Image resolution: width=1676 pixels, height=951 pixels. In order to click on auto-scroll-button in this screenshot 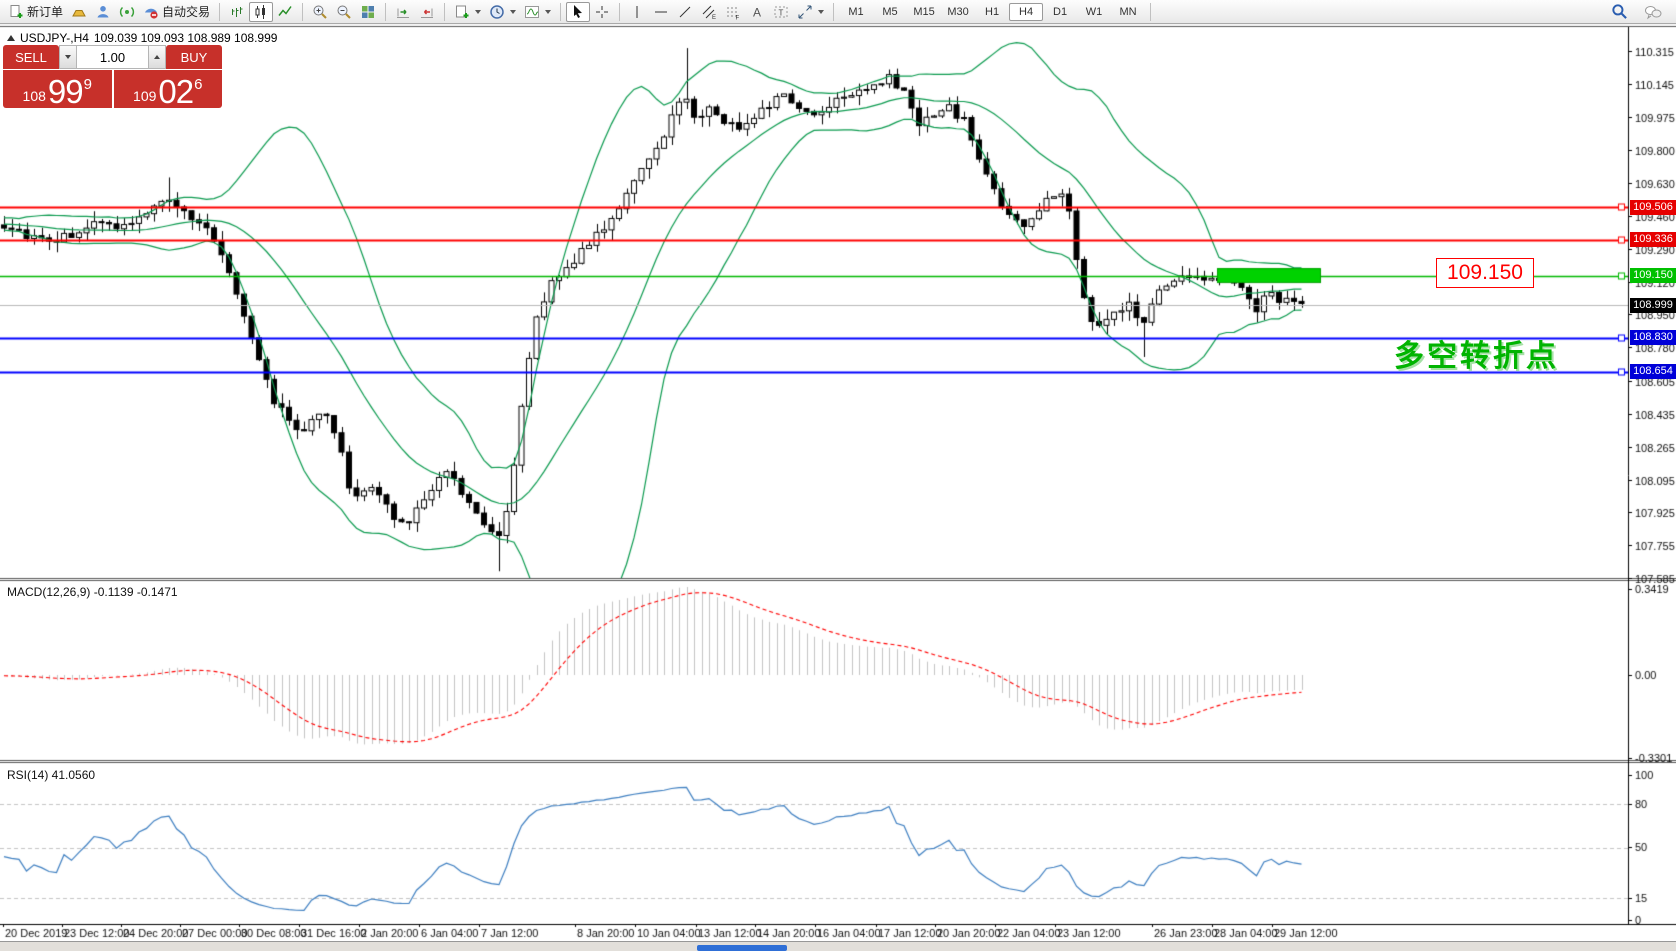, I will do `click(403, 12)`.